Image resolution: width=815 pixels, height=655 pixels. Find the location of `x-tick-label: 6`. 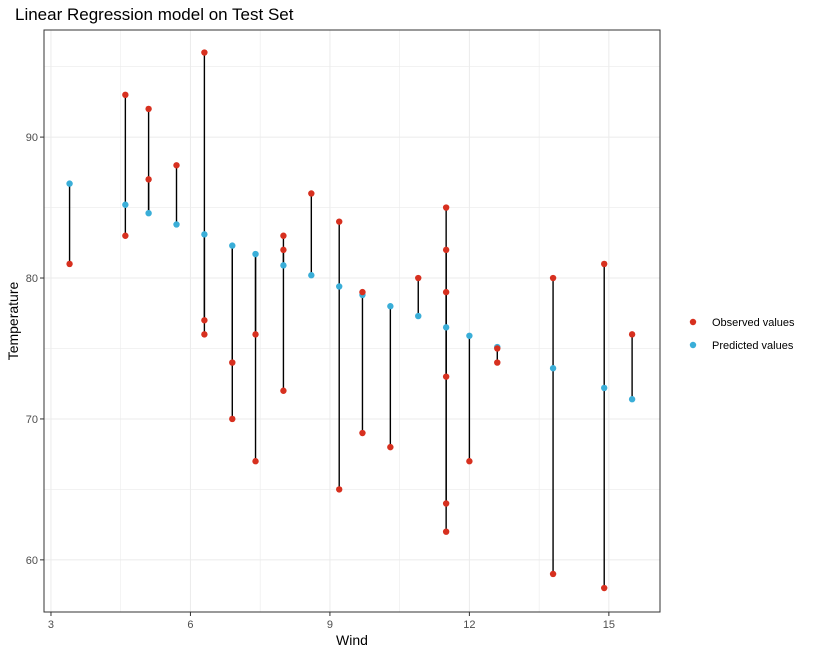

x-tick-label: 6 is located at coordinates (190, 625).